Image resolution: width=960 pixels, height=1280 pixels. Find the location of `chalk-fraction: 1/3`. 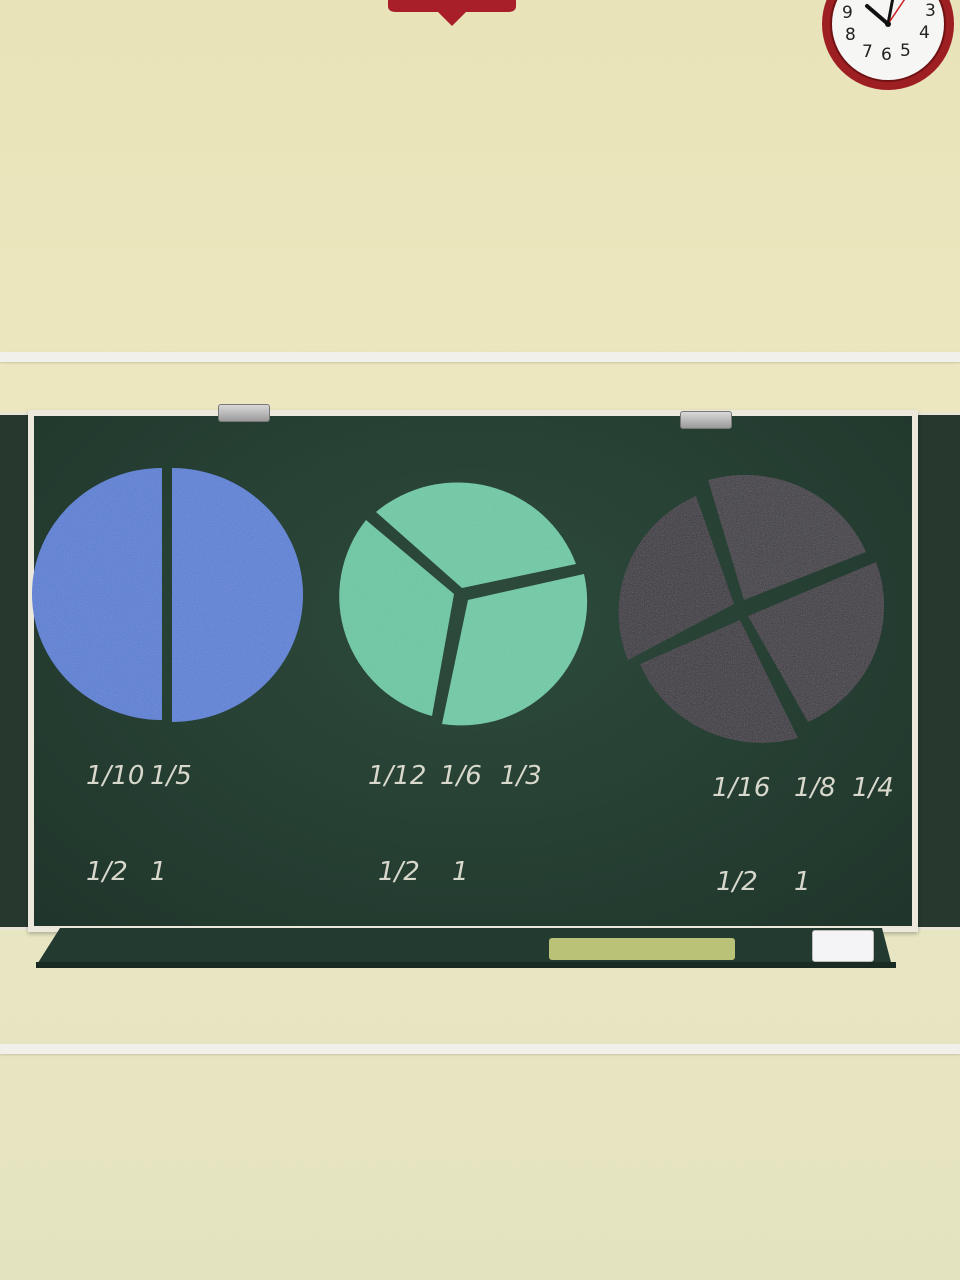

chalk-fraction: 1/3 is located at coordinates (521, 776).